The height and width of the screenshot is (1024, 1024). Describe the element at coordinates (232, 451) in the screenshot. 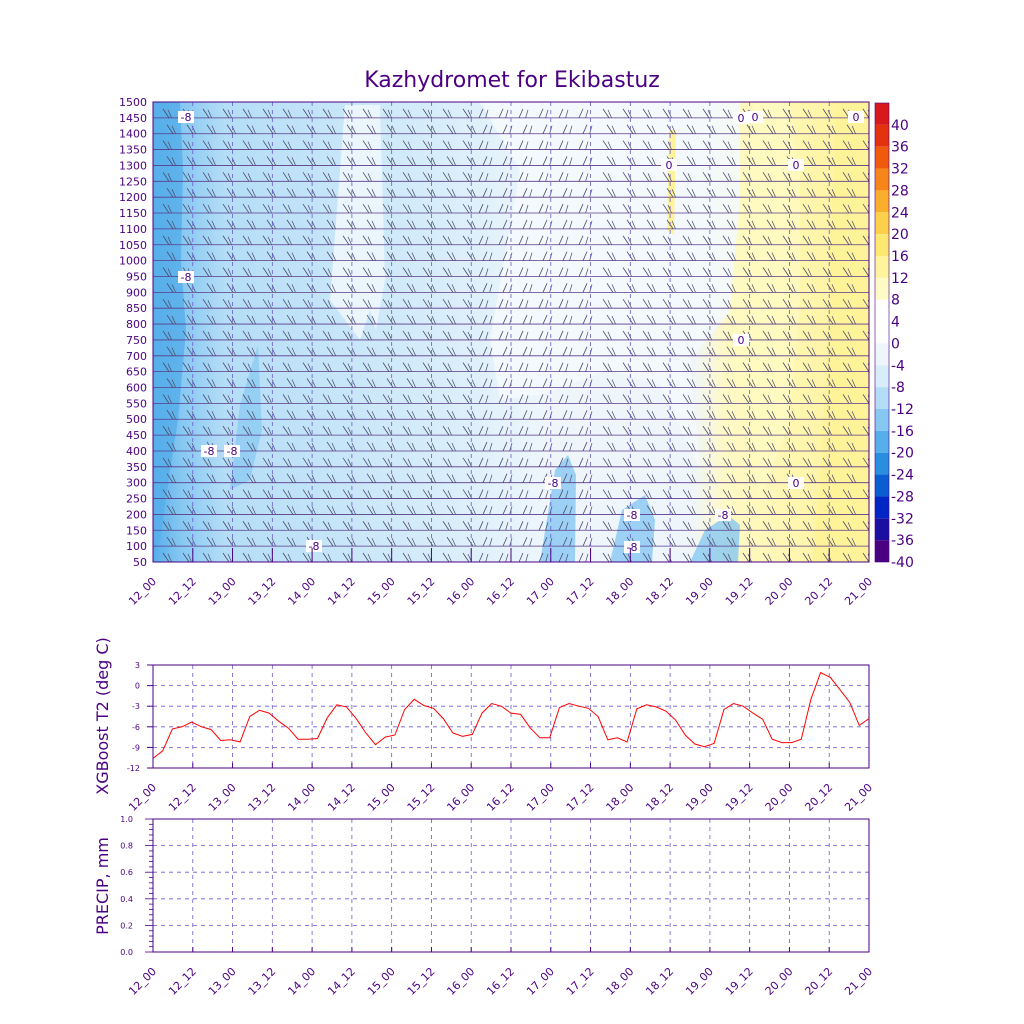

I see `contour-label: -8` at that location.